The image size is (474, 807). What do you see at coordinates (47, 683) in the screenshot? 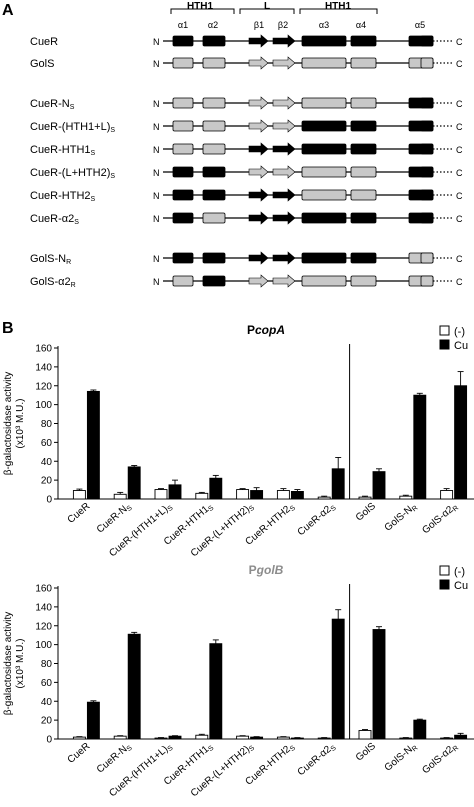
I see `y-tick-label: 60` at bounding box center [47, 683].